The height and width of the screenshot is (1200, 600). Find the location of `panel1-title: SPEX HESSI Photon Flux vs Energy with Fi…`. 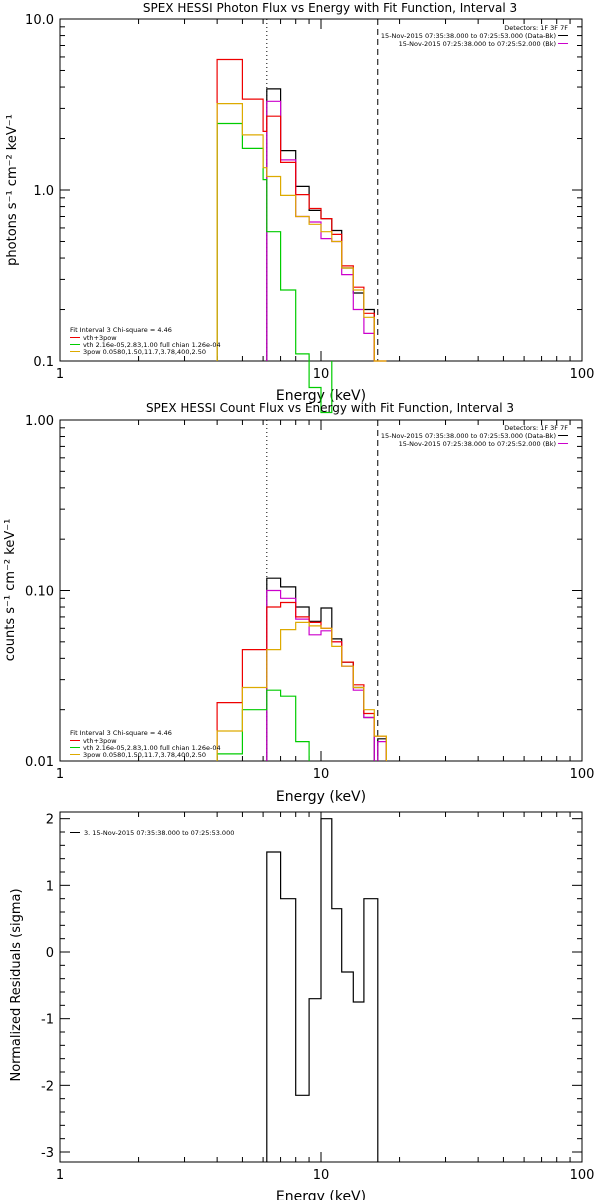

panel1-title: SPEX HESSI Photon Flux vs Energy with Fi… is located at coordinates (330, 8).